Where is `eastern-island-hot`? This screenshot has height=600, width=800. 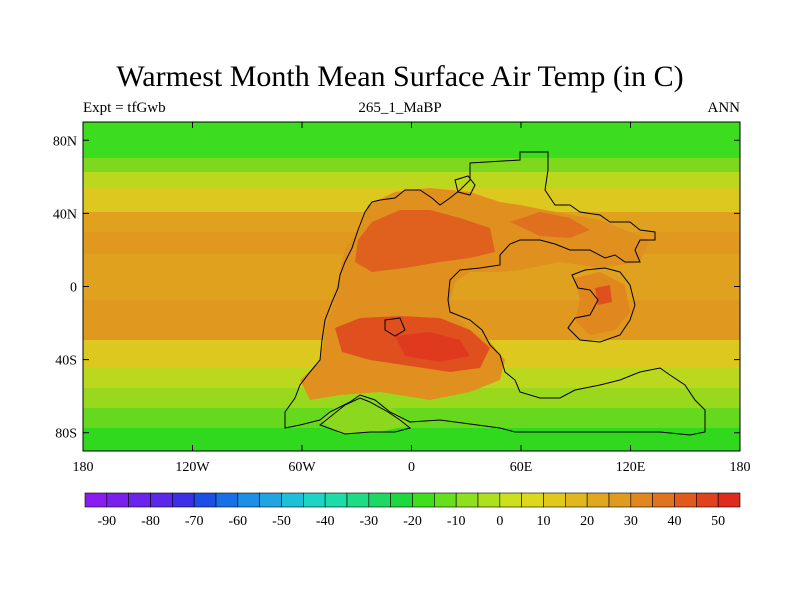
eastern-island-hot is located at coordinates (603, 295).